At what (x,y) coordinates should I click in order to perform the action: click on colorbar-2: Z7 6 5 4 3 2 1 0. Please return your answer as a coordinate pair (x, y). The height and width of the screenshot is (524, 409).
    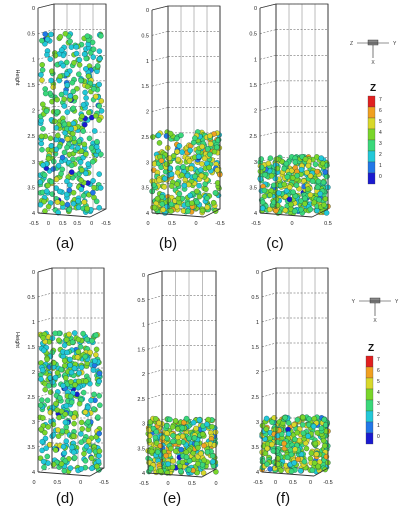
    Looking at the image, I should click on (372, 394).